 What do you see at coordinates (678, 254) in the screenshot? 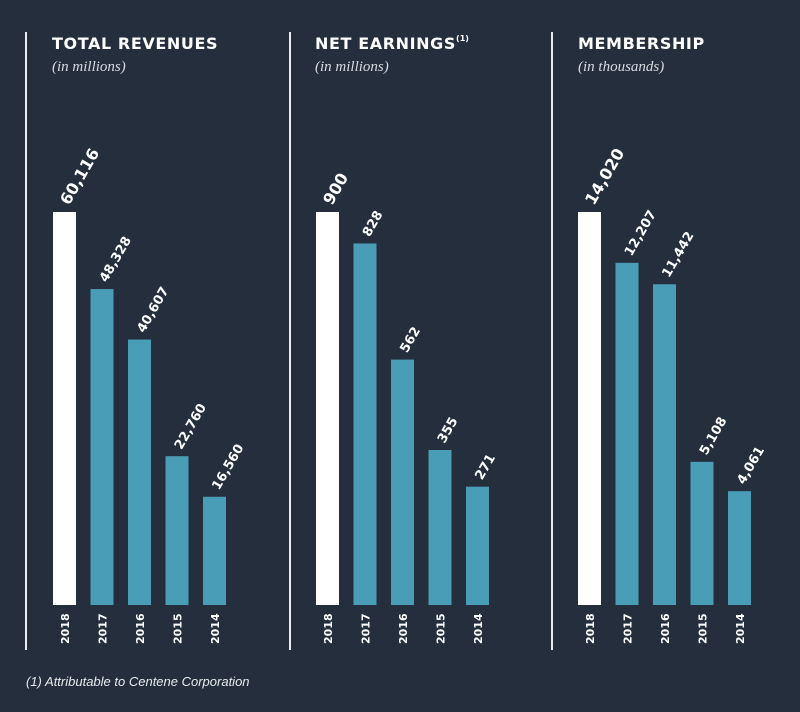
I see `value-label-2016: 11,442` at bounding box center [678, 254].